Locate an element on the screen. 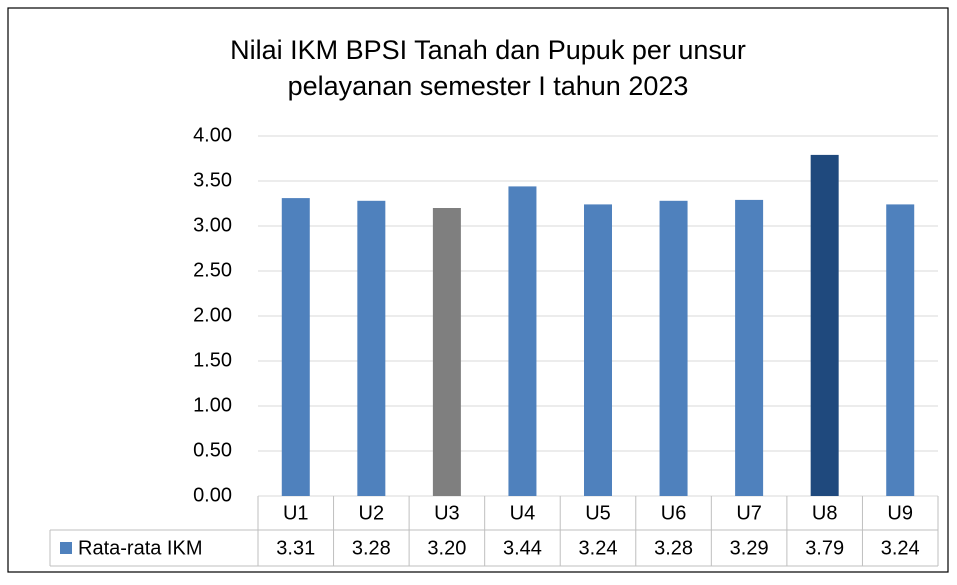  y-tick-label: 0.00 is located at coordinates (212, 495).